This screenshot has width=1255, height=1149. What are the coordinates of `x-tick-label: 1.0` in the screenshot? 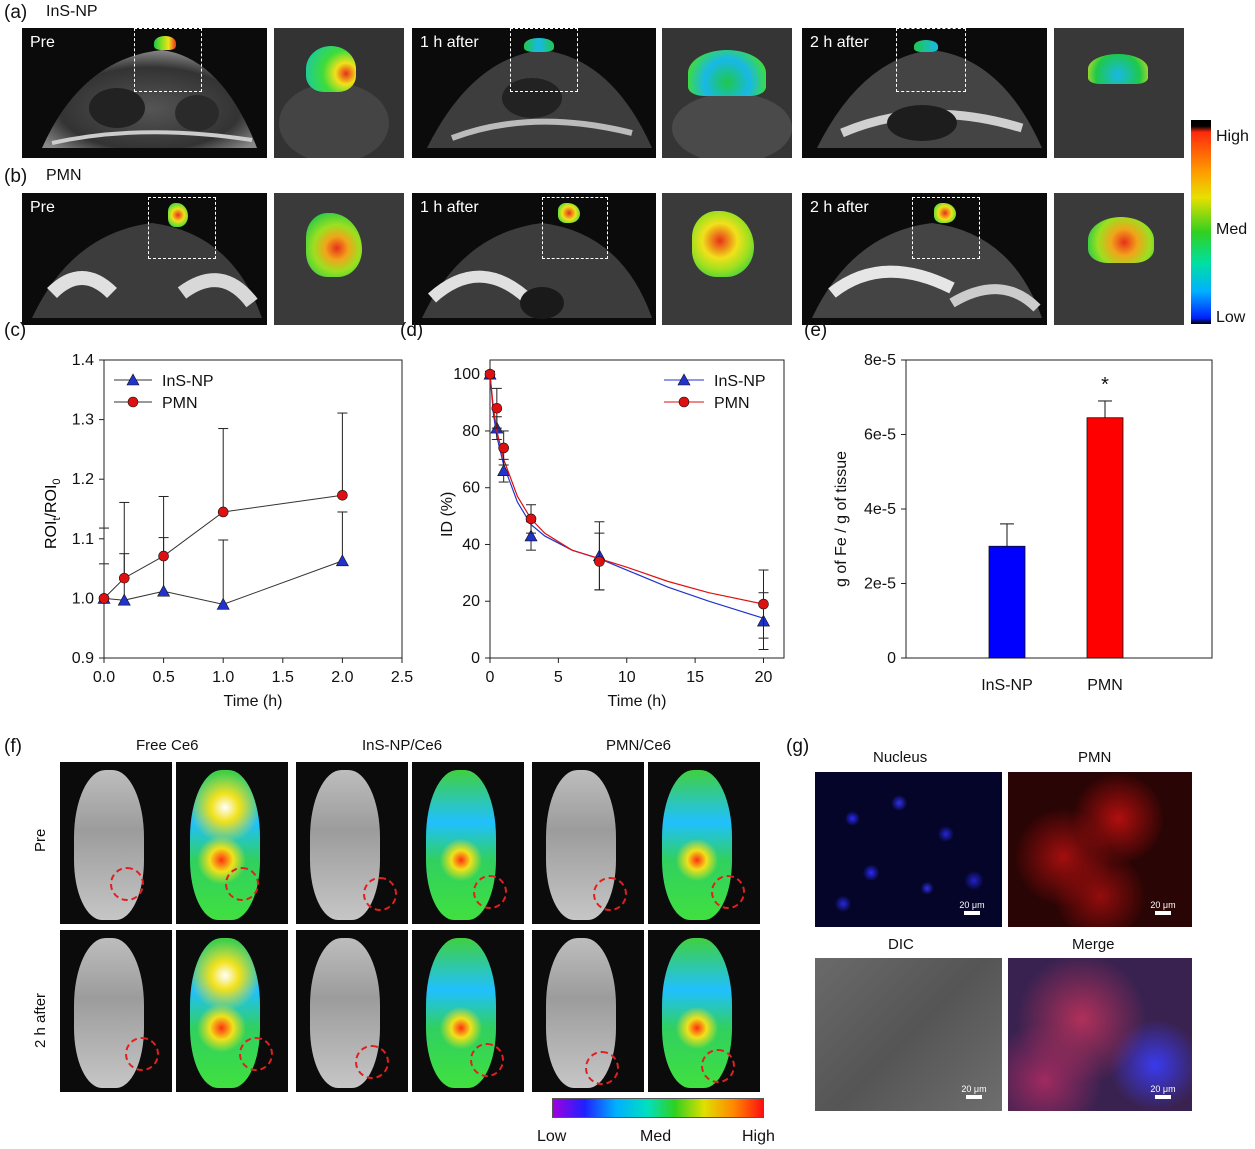 It's located at (223, 677).